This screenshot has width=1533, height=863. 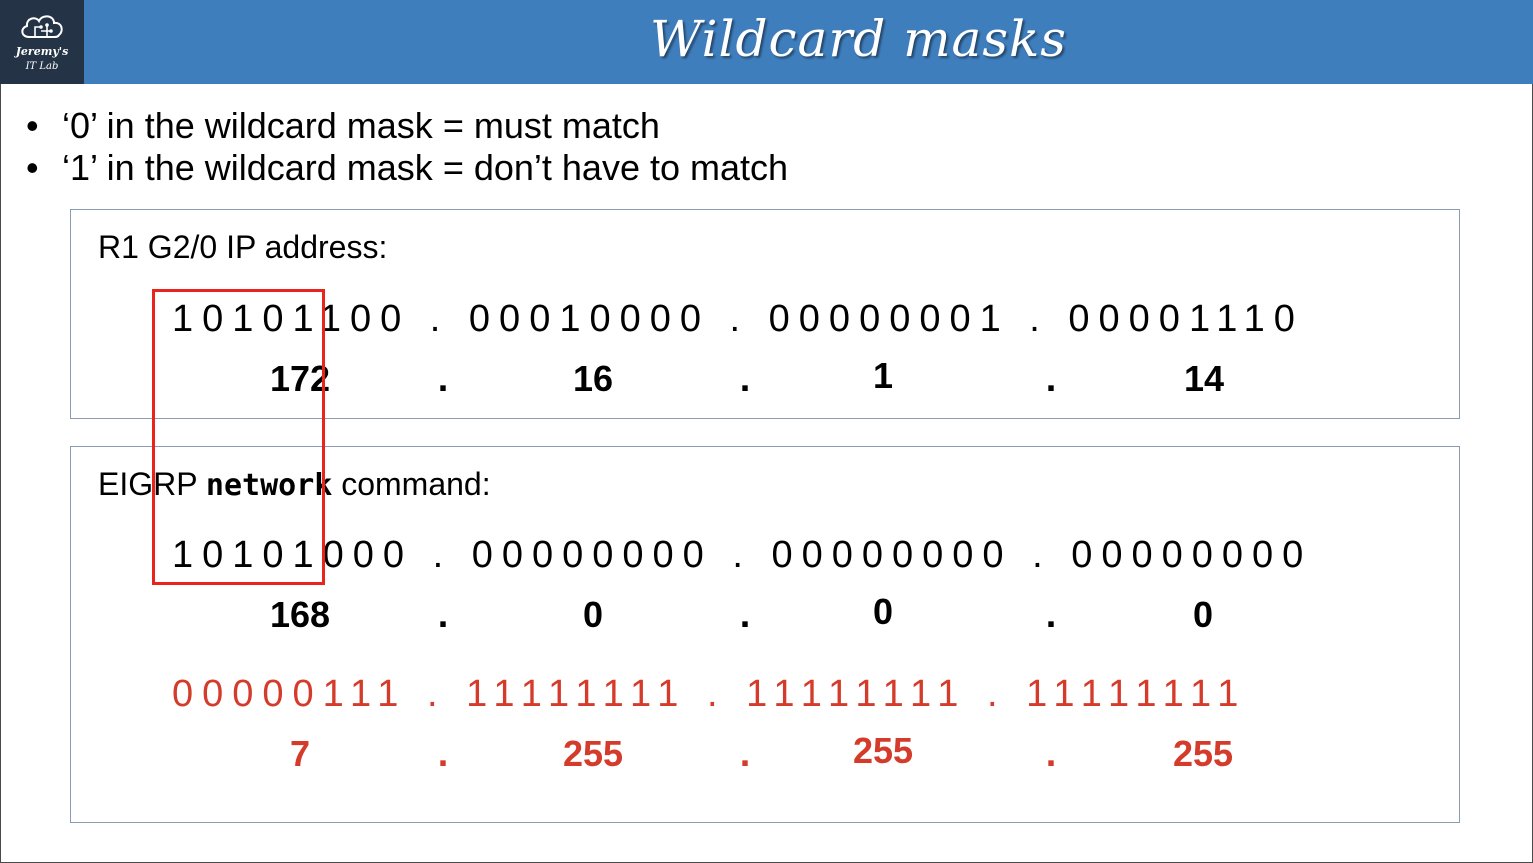 I want to click on bullet-item: • ‘0’ in the wildcard mask = must match, so click(x=407, y=126).